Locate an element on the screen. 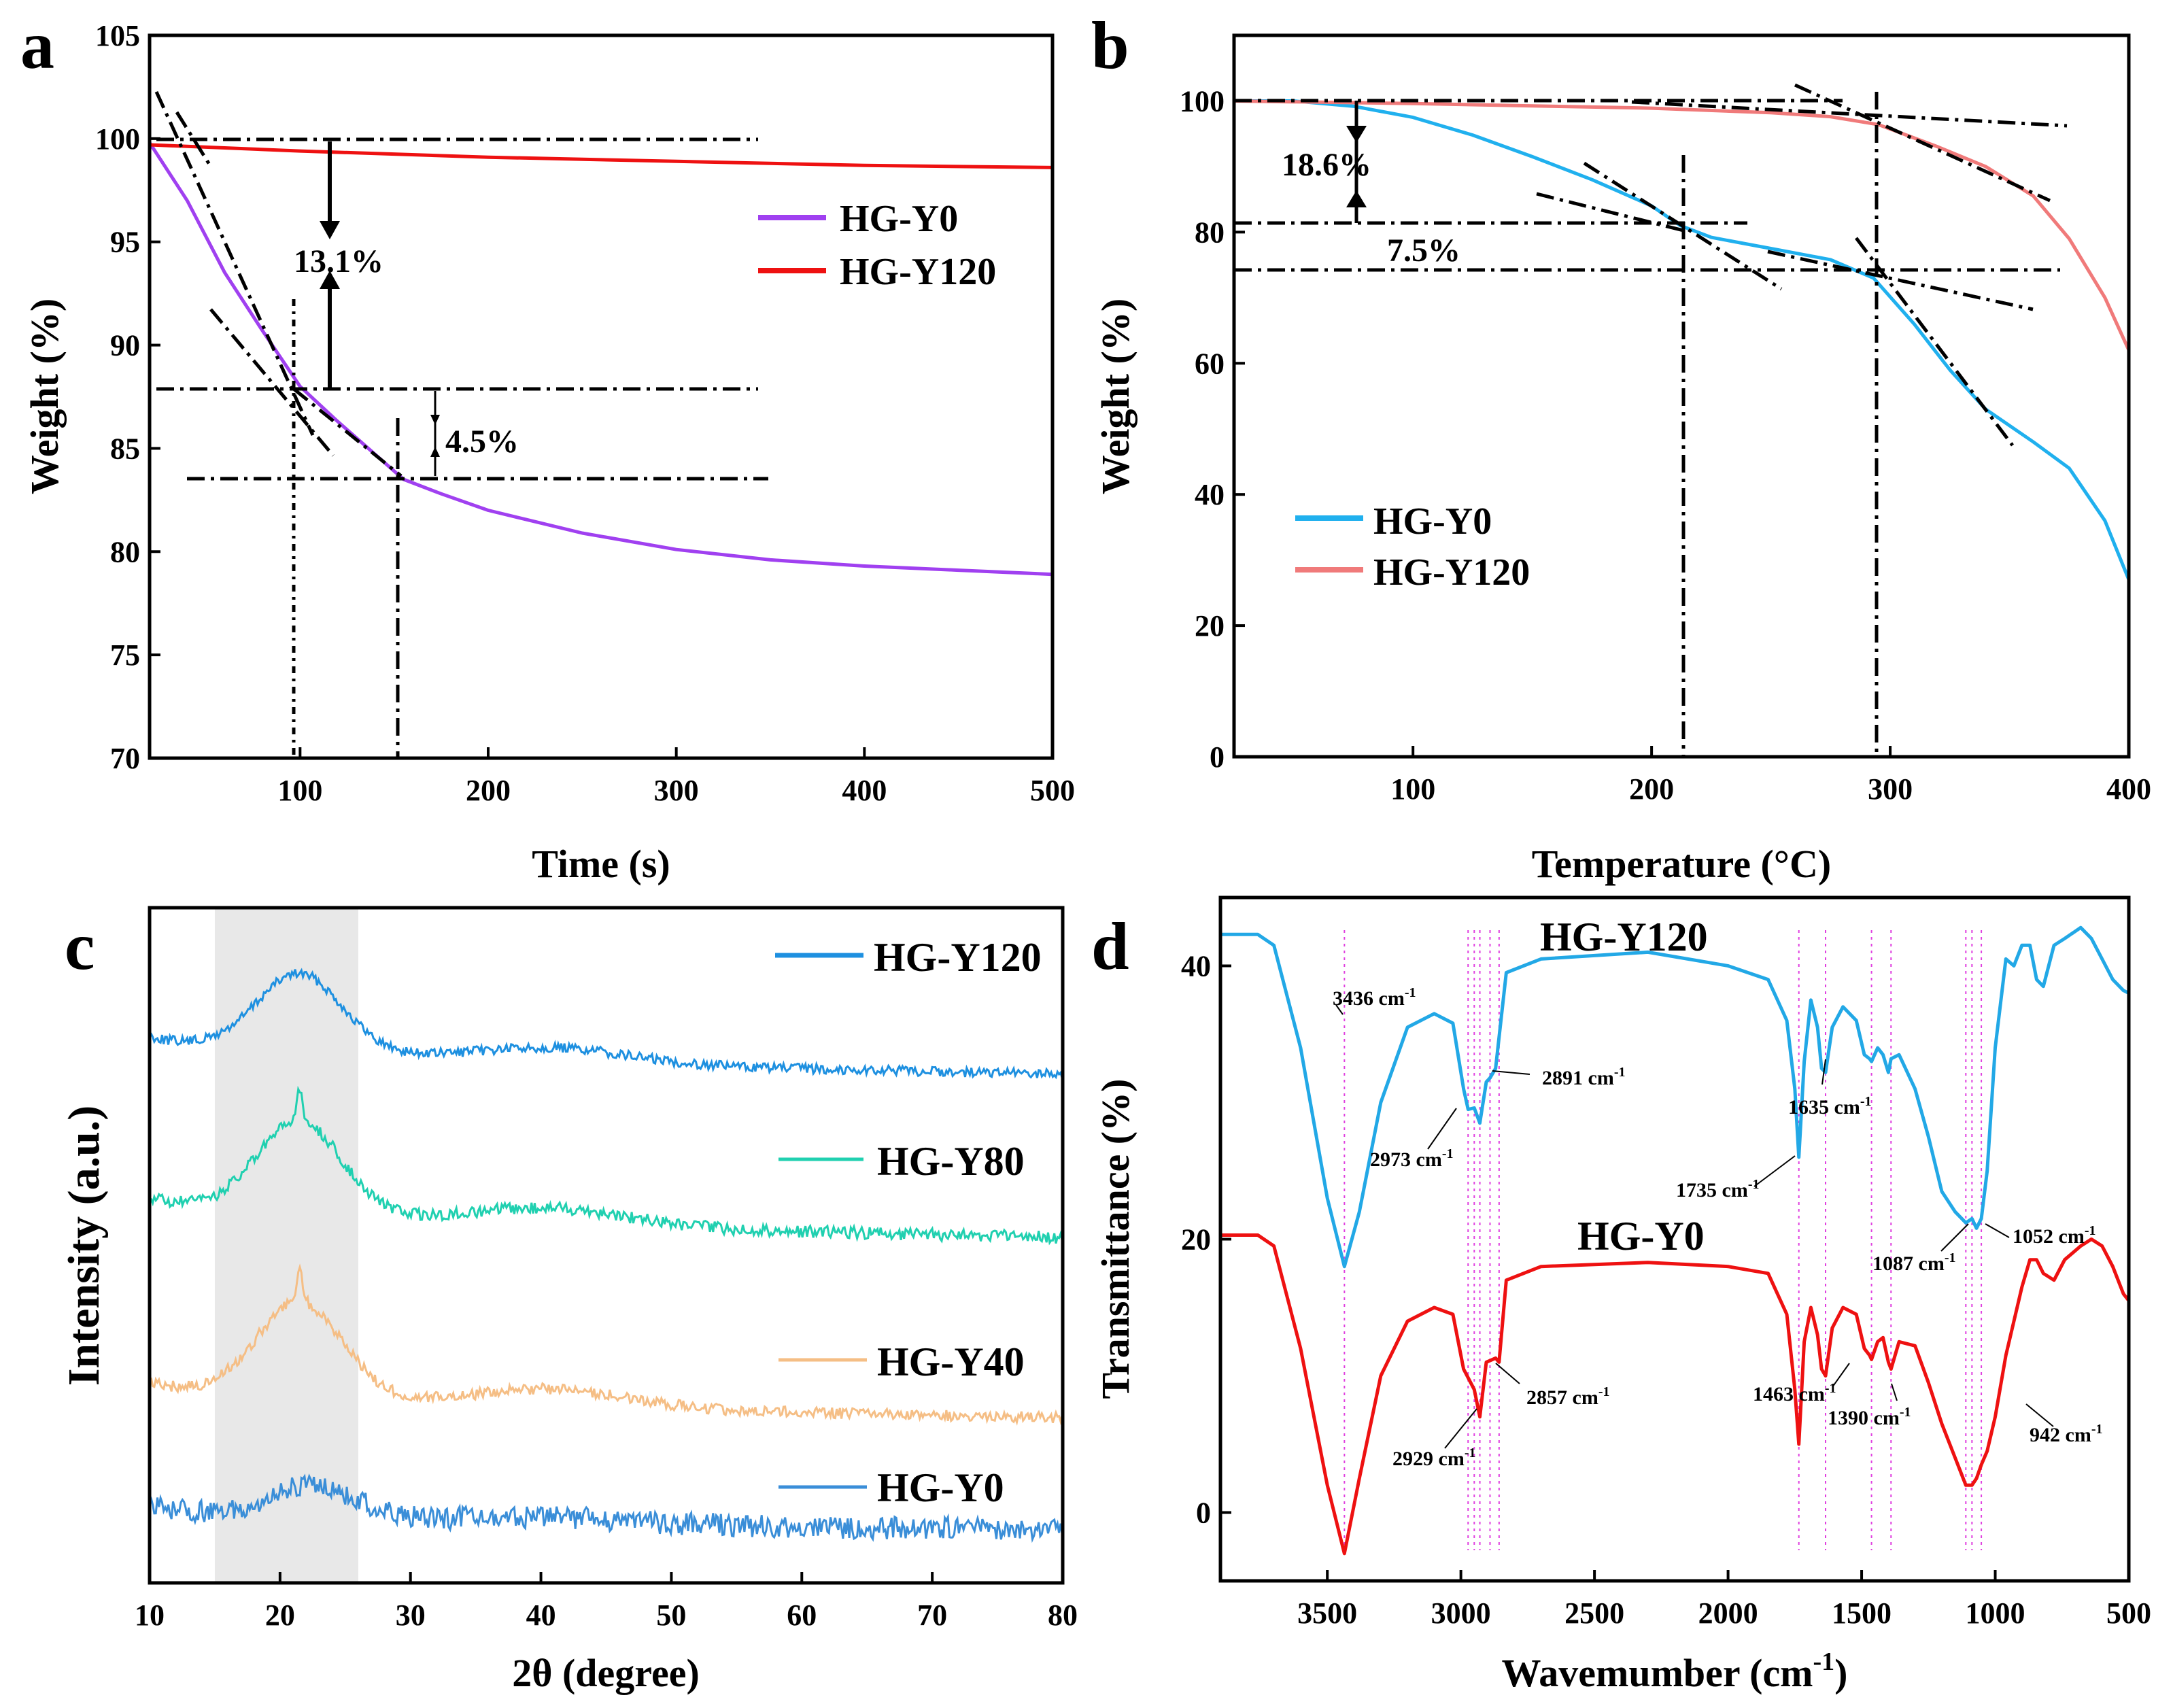 Image resolution: width=2173 pixels, height=1708 pixels. peak-label: 1390 cm-1 is located at coordinates (1869, 1417).